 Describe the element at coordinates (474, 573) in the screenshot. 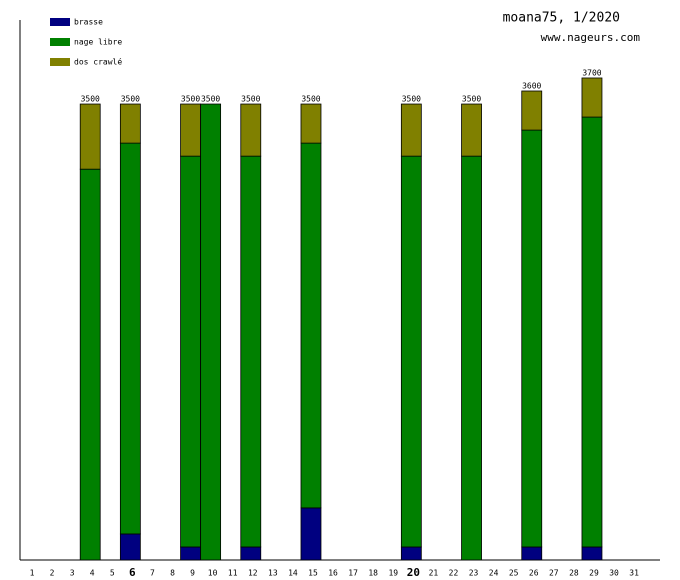

I see `x-tick-label: 23` at that location.